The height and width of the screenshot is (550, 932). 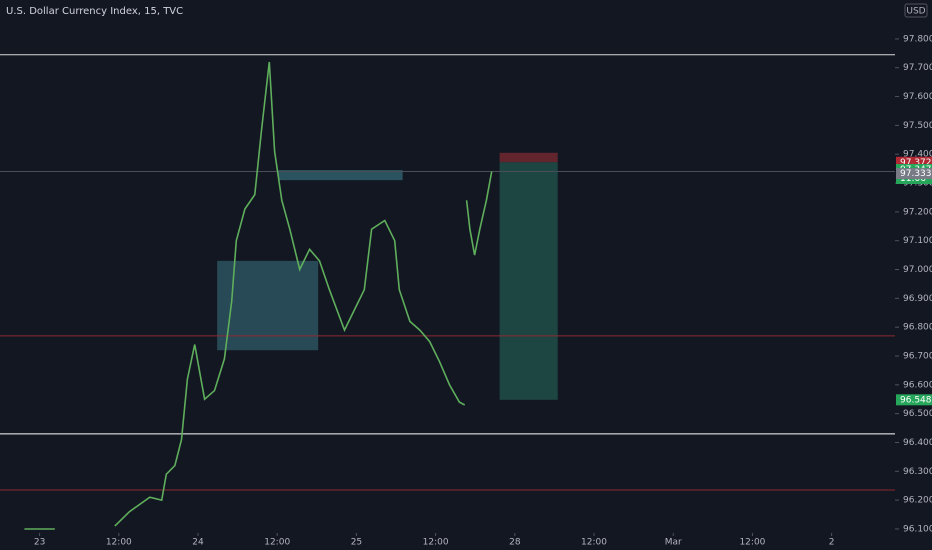 What do you see at coordinates (917, 357) in the screenshot?
I see `y-tick-label: 96.700` at bounding box center [917, 357].